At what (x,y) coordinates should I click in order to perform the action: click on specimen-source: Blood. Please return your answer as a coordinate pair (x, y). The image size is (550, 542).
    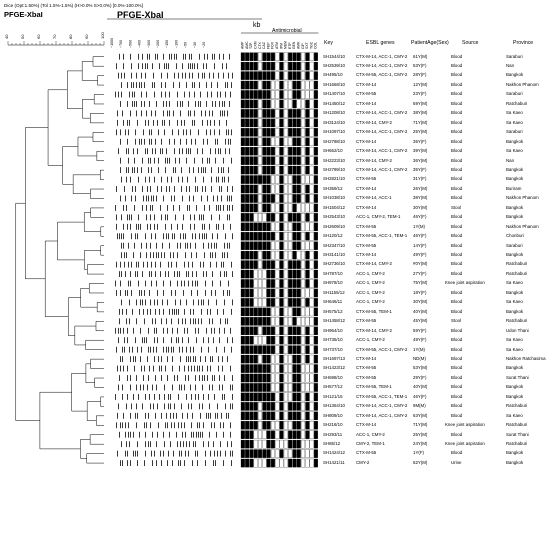
    Looking at the image, I should click on (457, 434).